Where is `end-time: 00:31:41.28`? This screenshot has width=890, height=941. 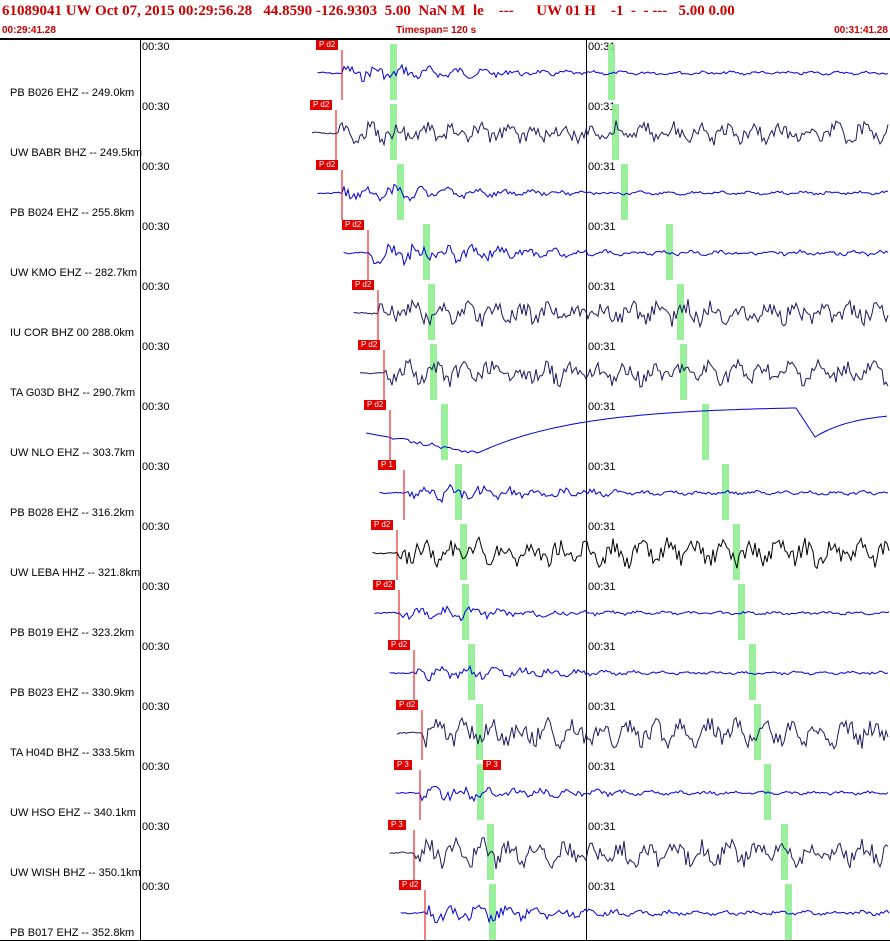
end-time: 00:31:41.28 is located at coordinates (861, 30).